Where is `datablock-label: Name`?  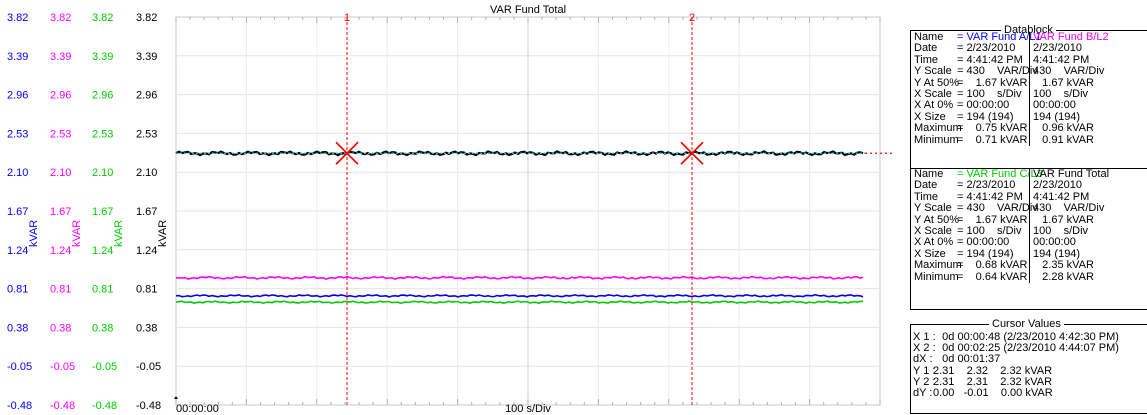 datablock-label: Name is located at coordinates (929, 174).